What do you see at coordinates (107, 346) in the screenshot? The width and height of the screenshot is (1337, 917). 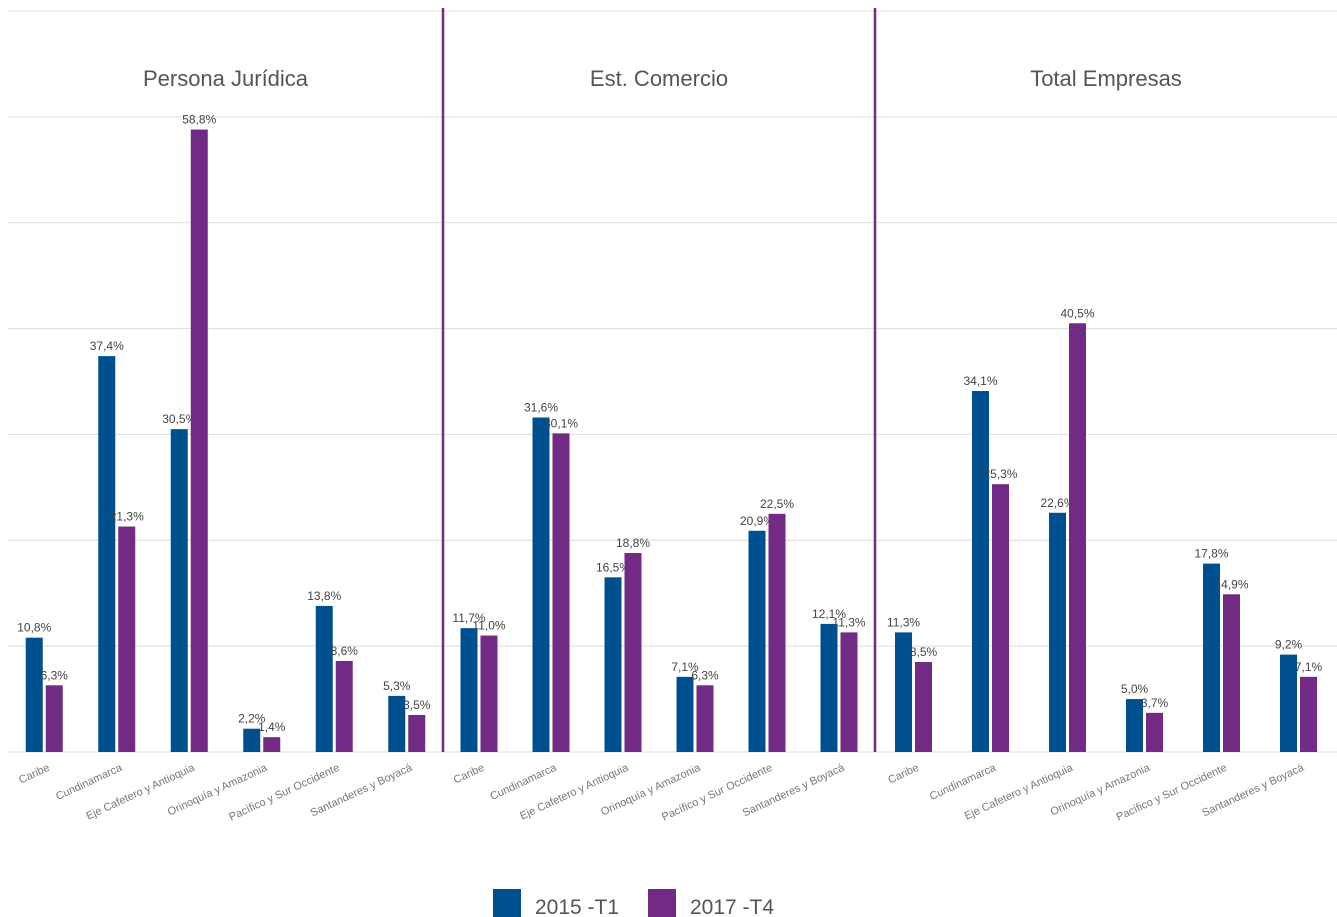 I see `data-label: 37,4%` at bounding box center [107, 346].